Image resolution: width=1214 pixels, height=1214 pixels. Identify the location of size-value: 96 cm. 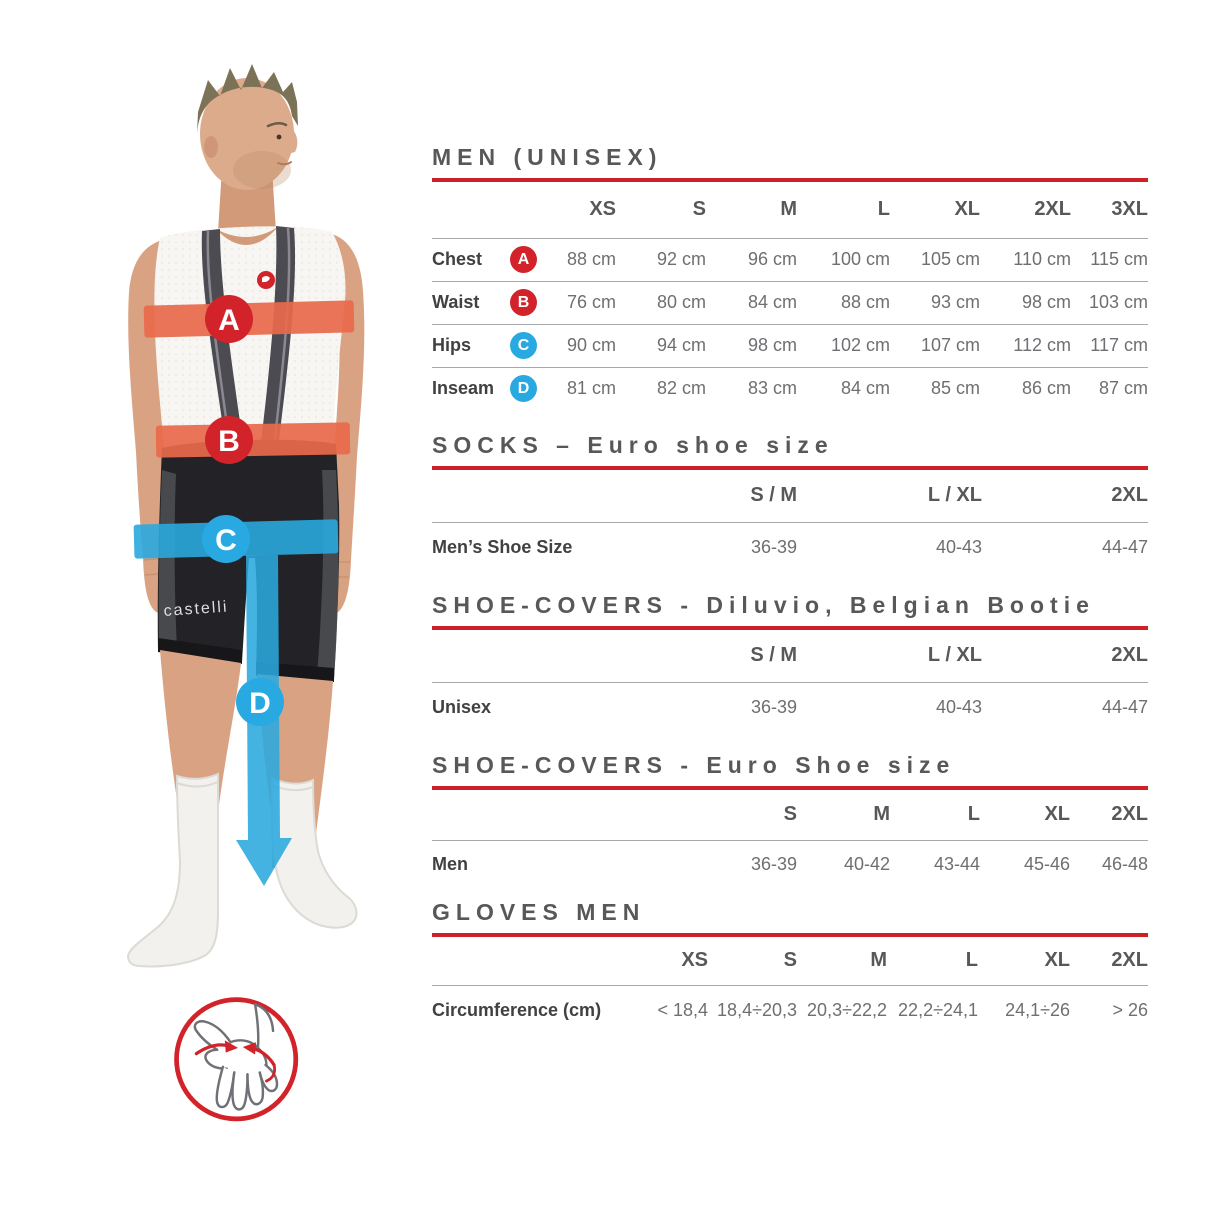
(772, 259).